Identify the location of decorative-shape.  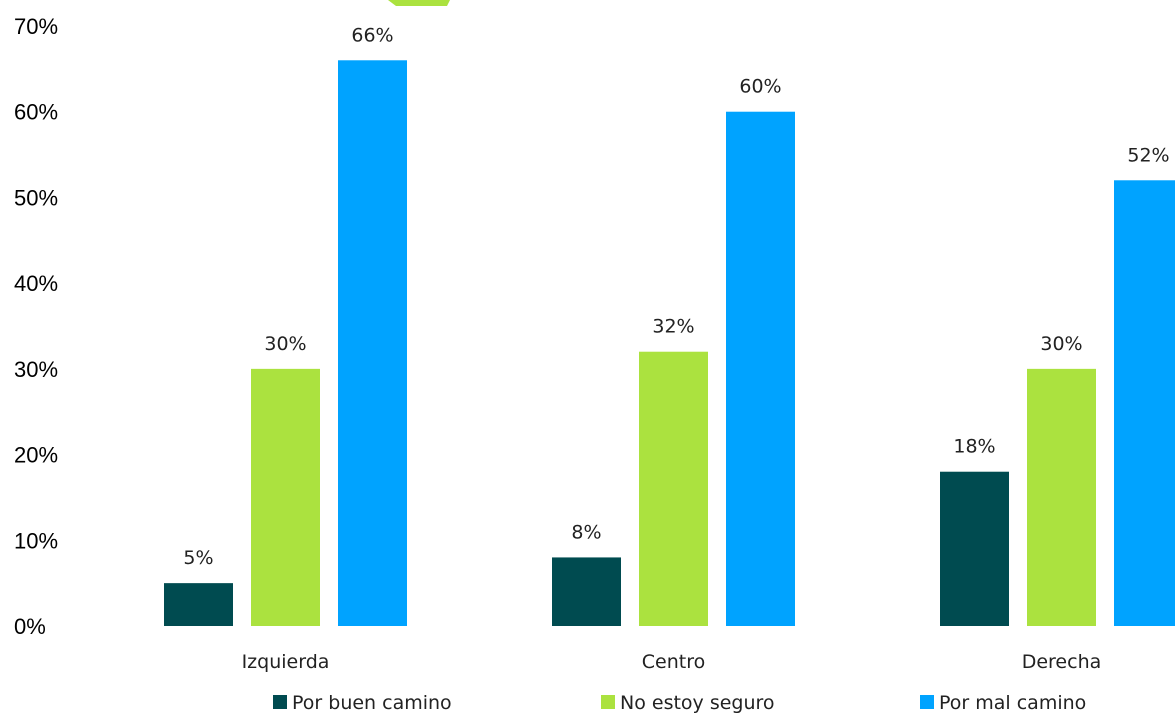
(419, 3).